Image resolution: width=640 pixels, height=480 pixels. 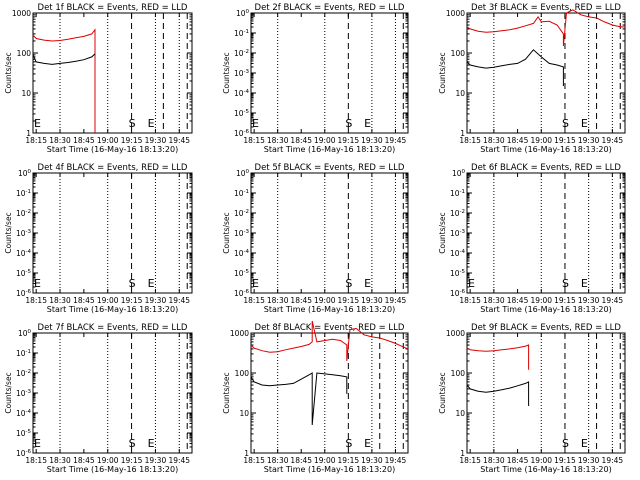 What do you see at coordinates (64, 59) in the screenshot?
I see `events-series-line` at bounding box center [64, 59].